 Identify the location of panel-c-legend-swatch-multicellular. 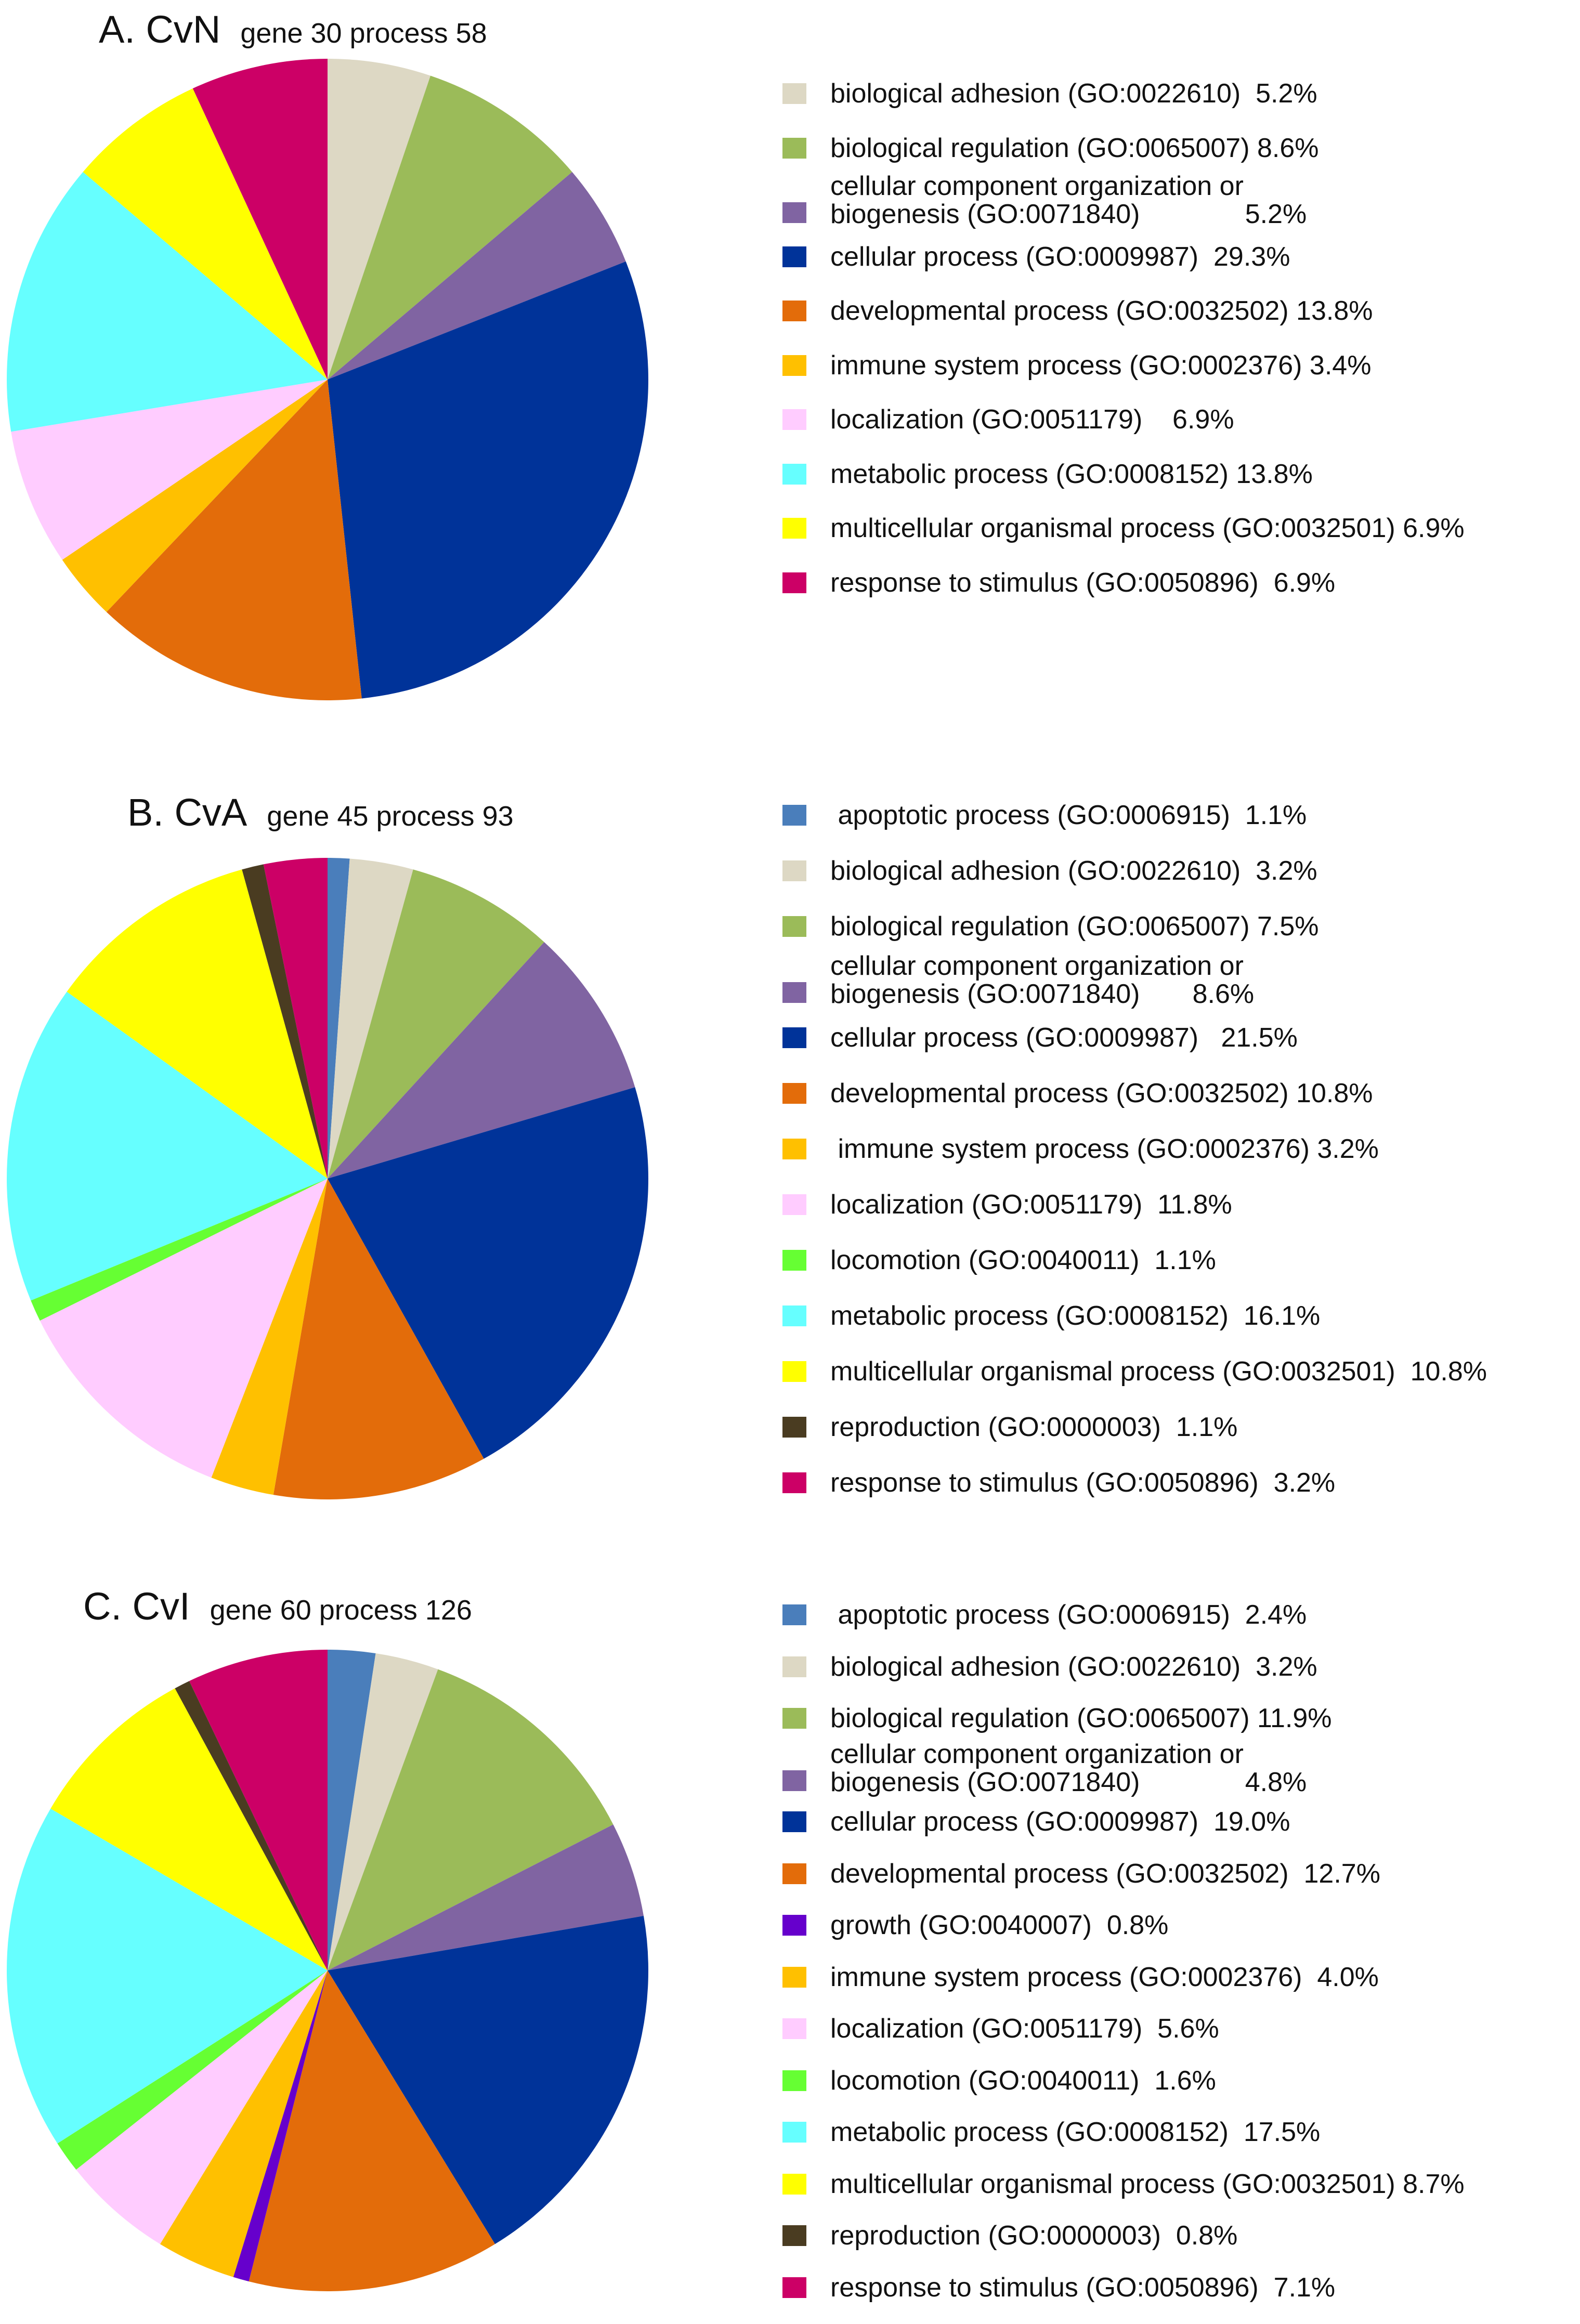
(794, 2184).